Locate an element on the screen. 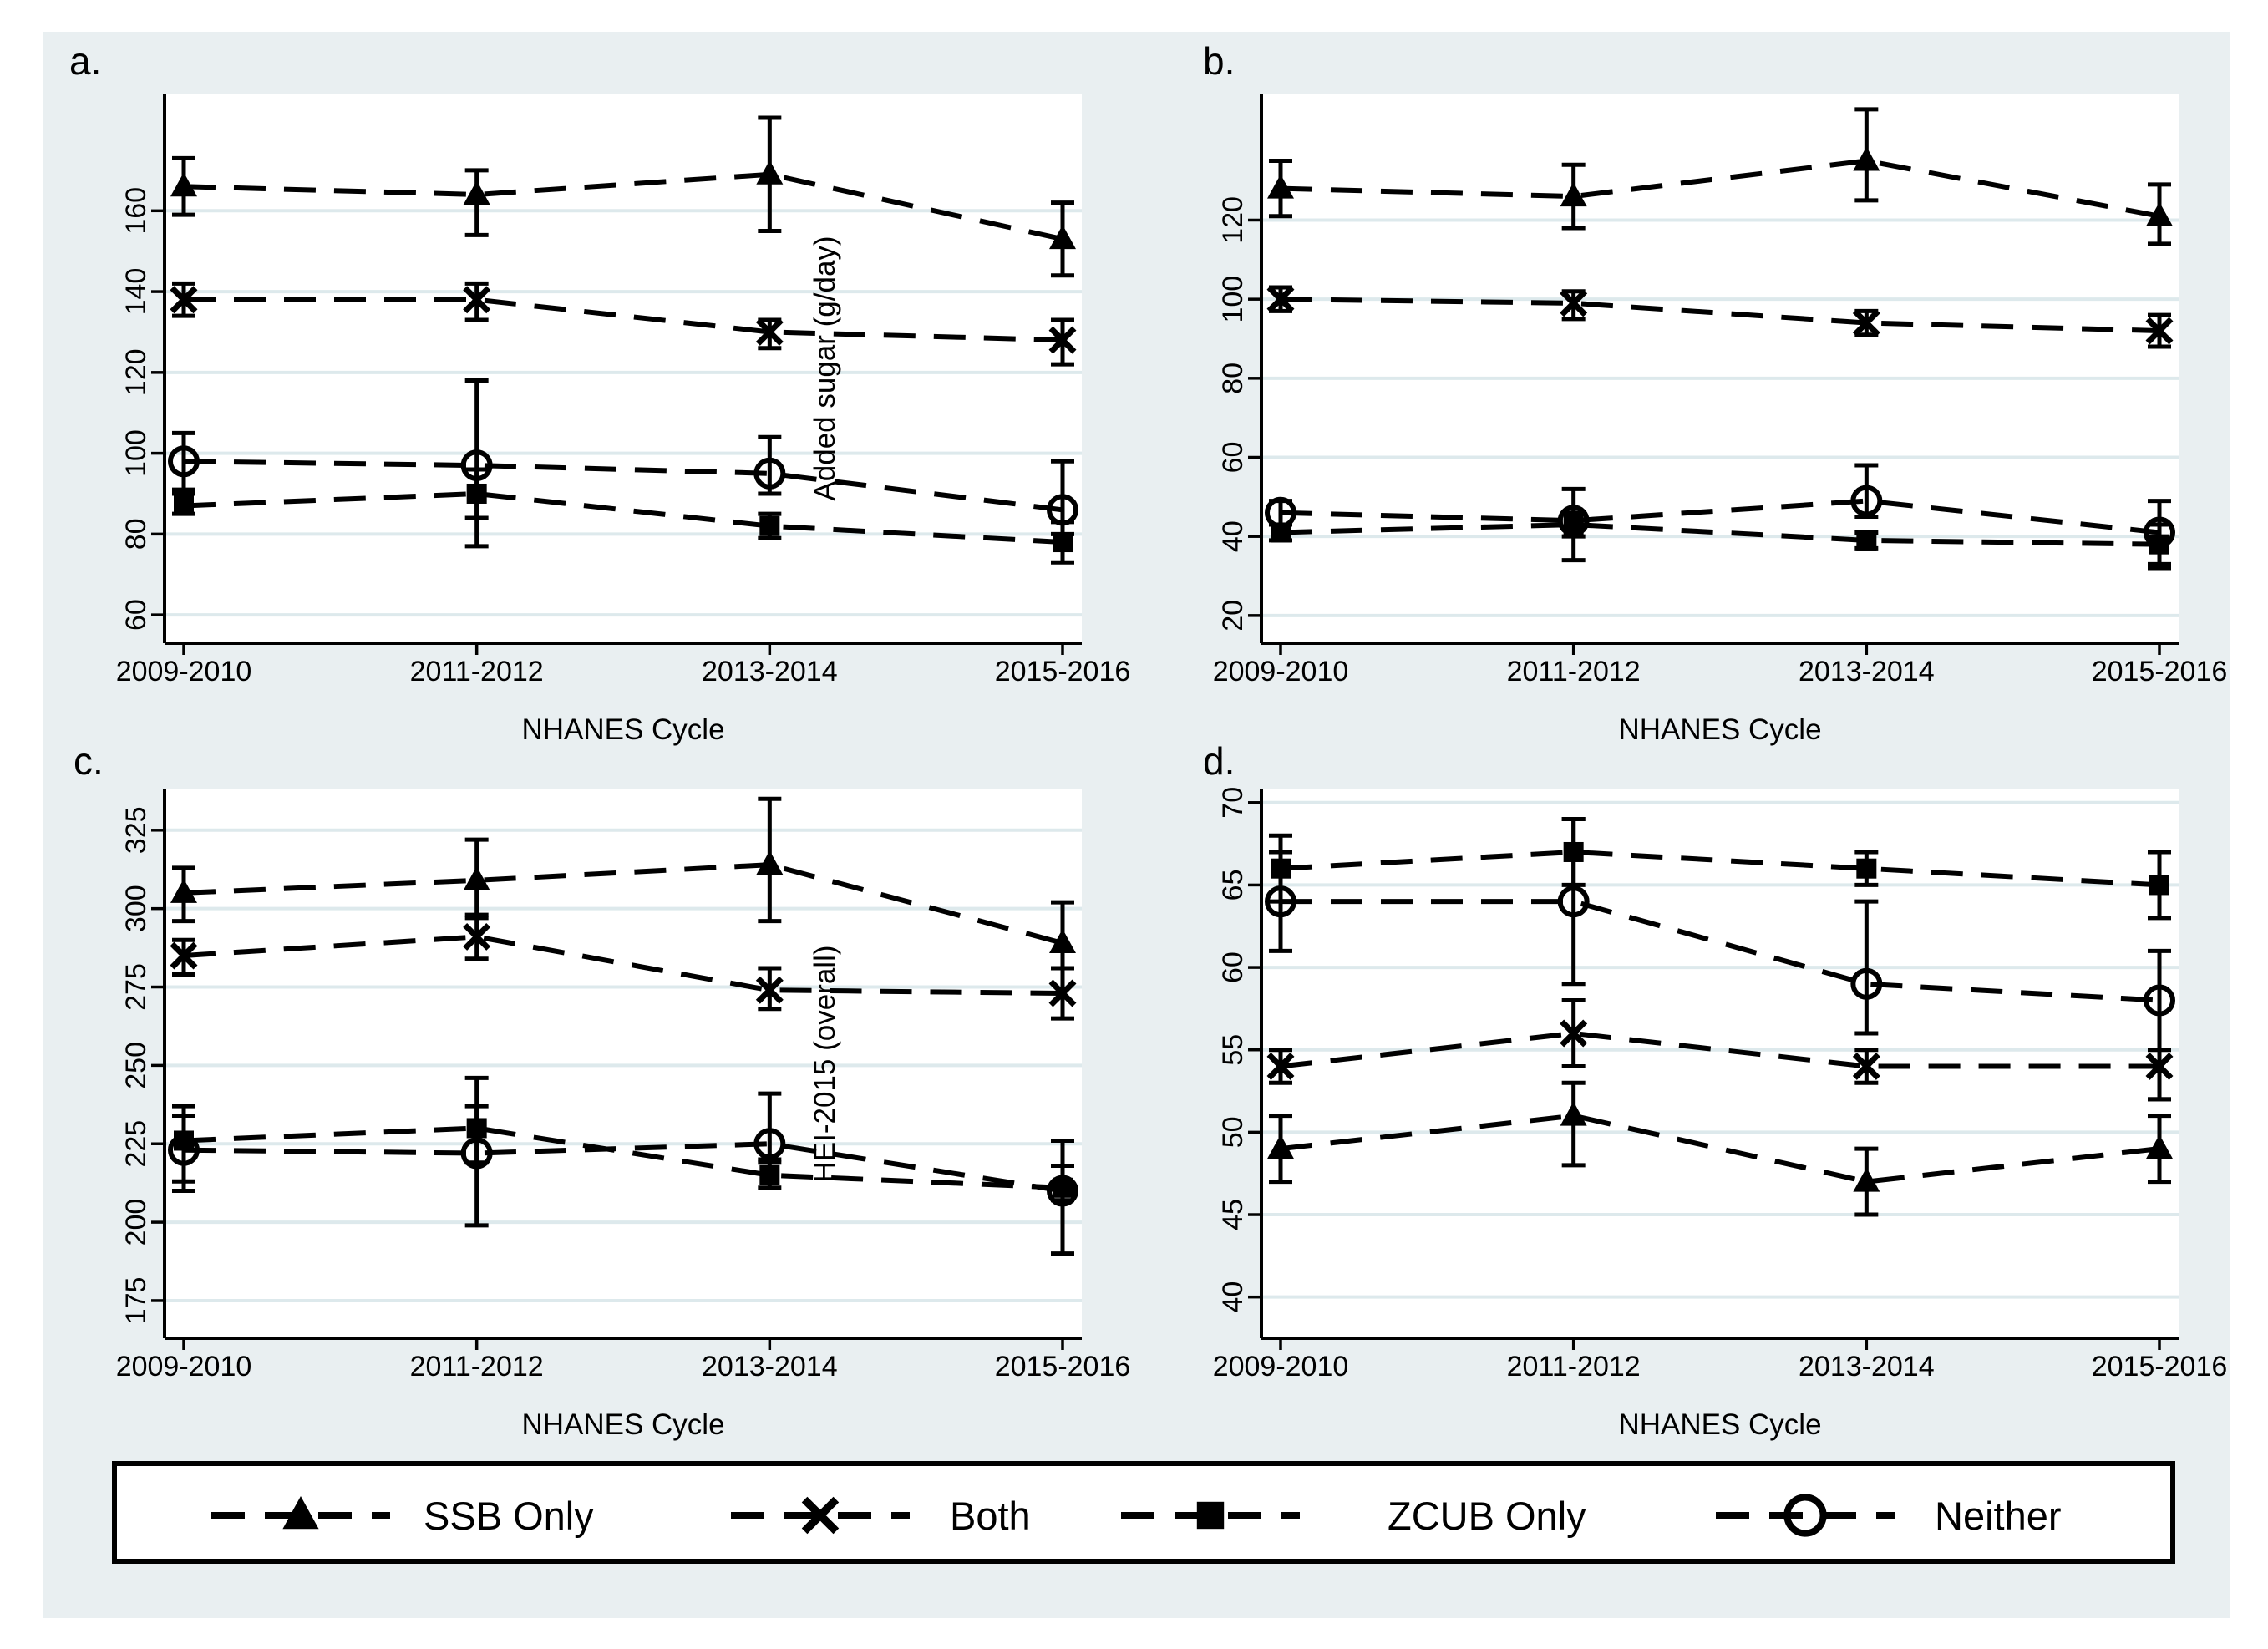  legend-marker-x-icon is located at coordinates (820, 1515).